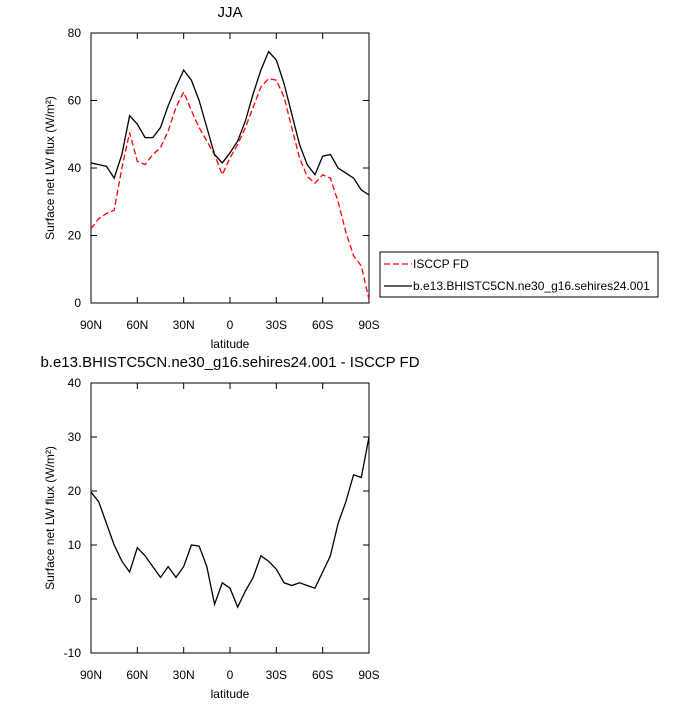 This screenshot has height=705, width=700. I want to click on legend-box, so click(519, 274).